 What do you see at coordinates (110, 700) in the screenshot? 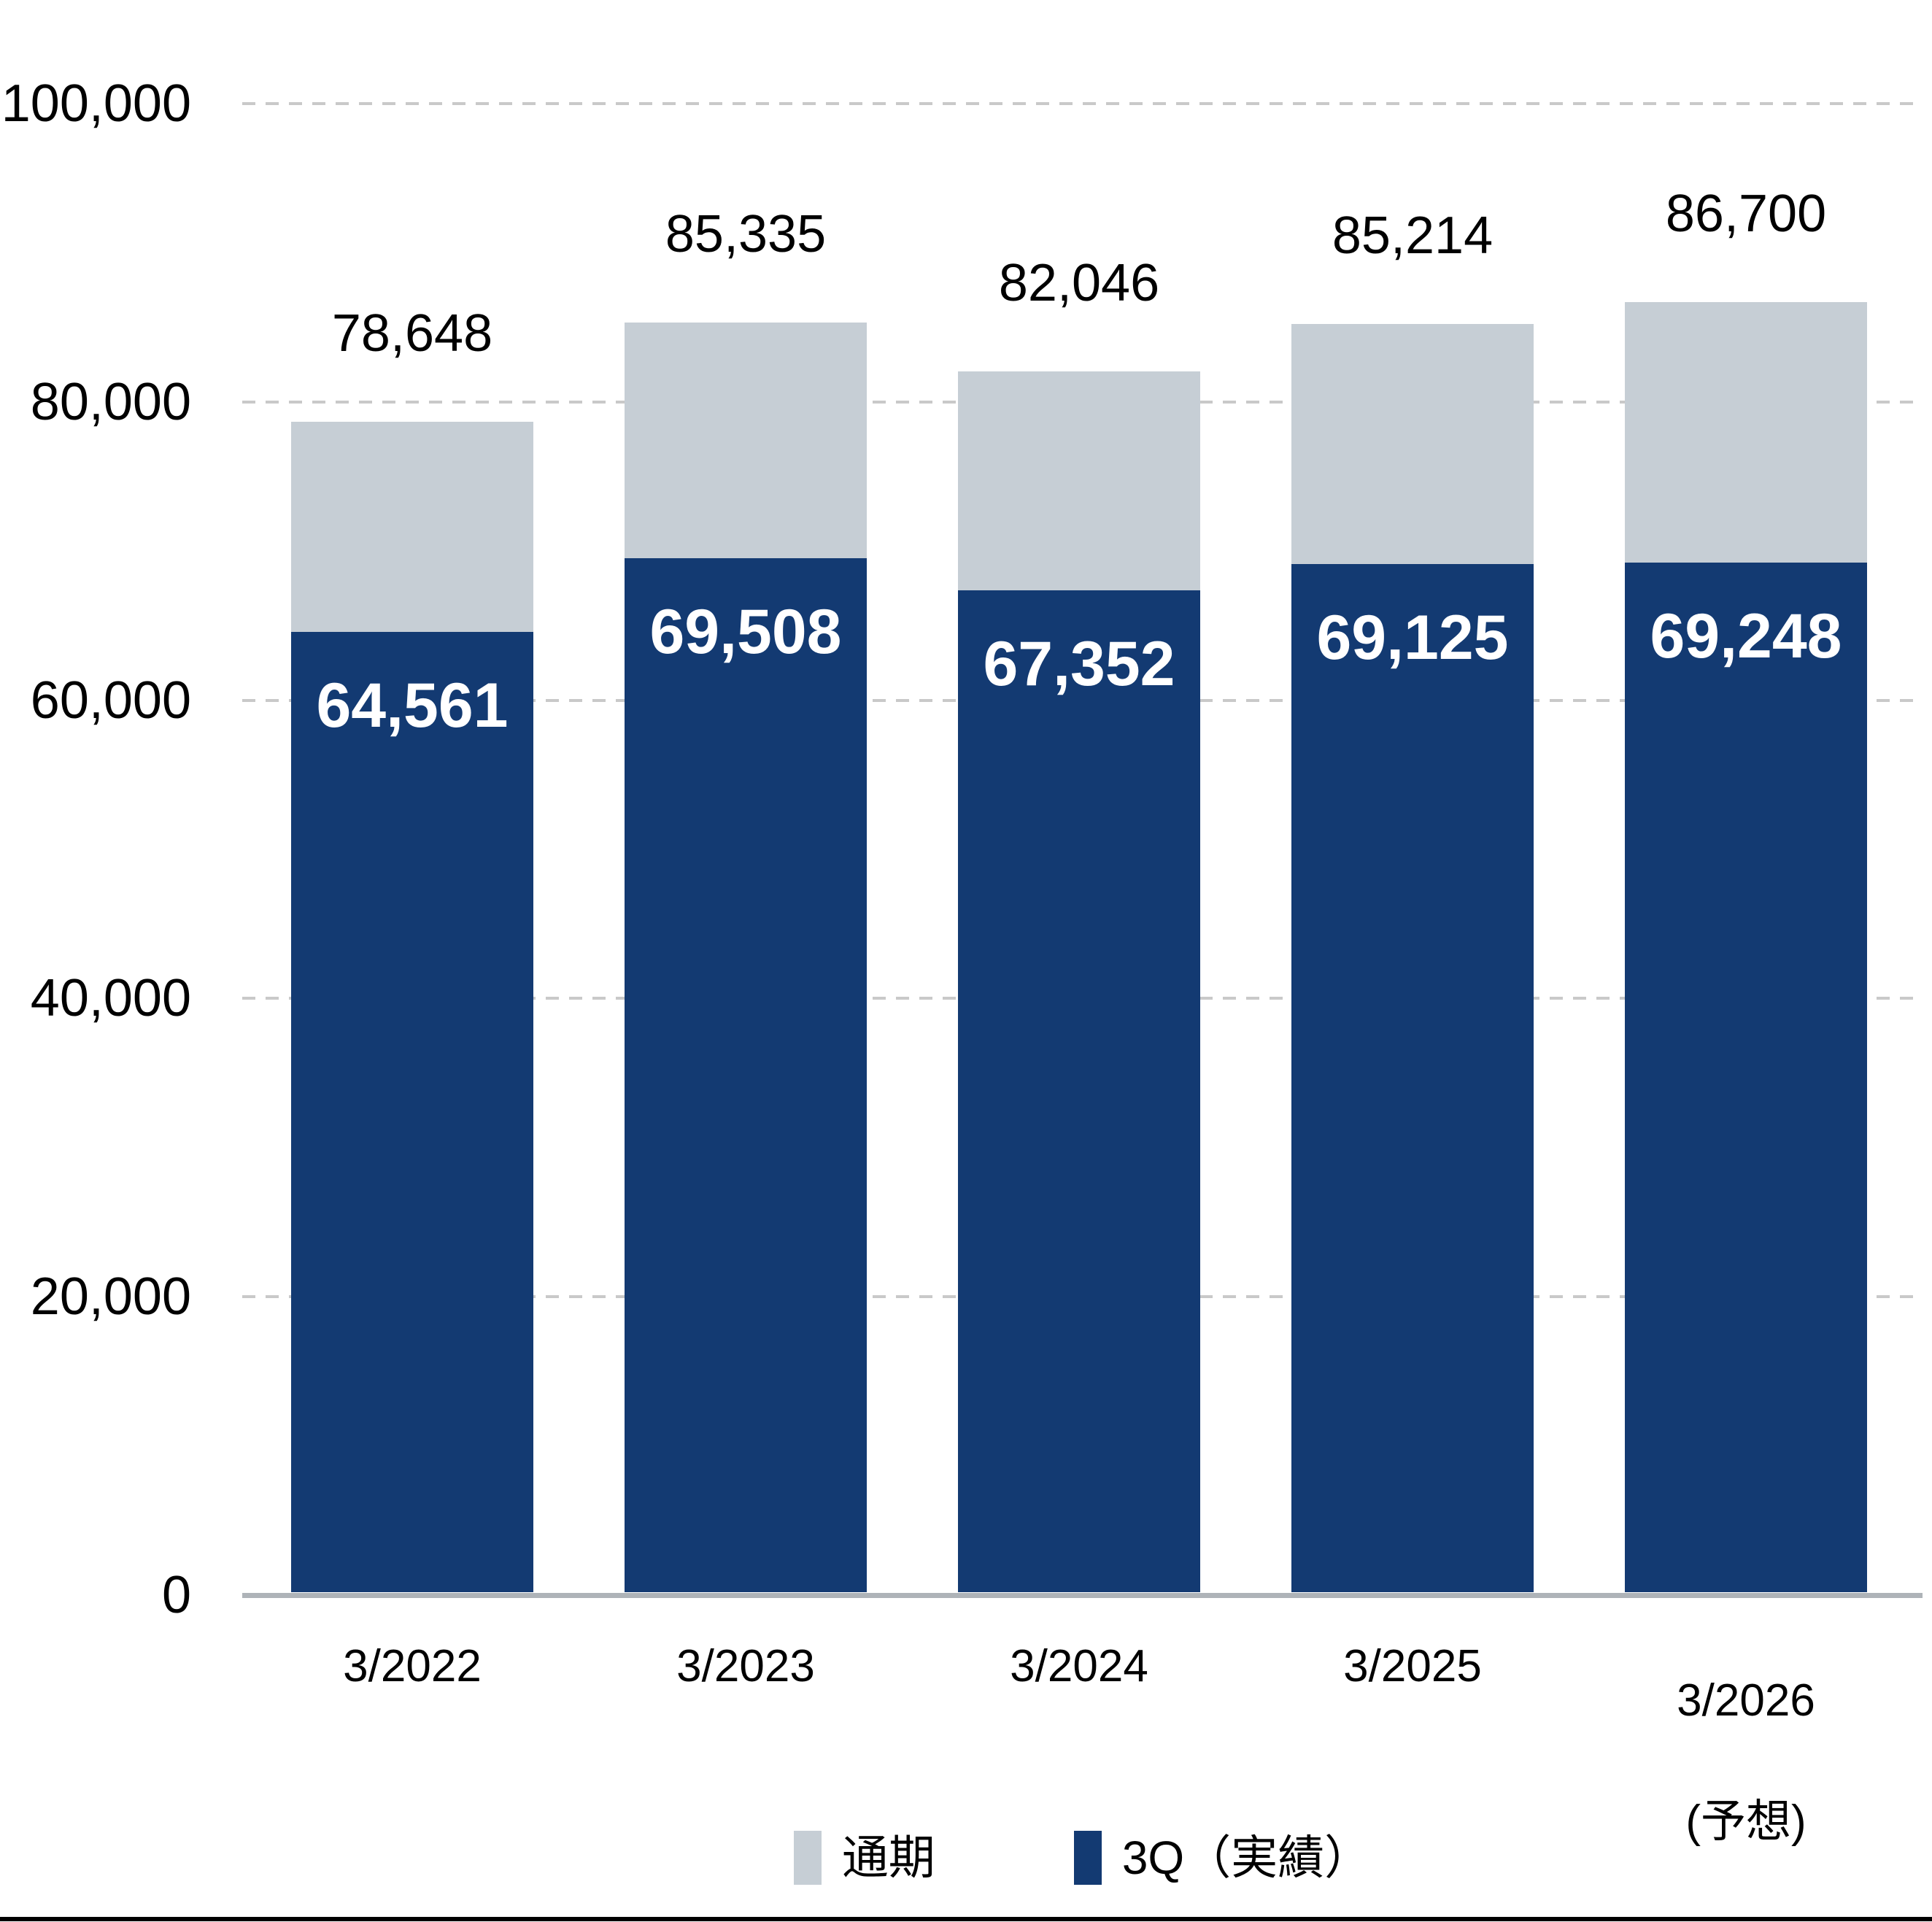
I see `y-tick-label-60000: 60,000` at bounding box center [110, 700].